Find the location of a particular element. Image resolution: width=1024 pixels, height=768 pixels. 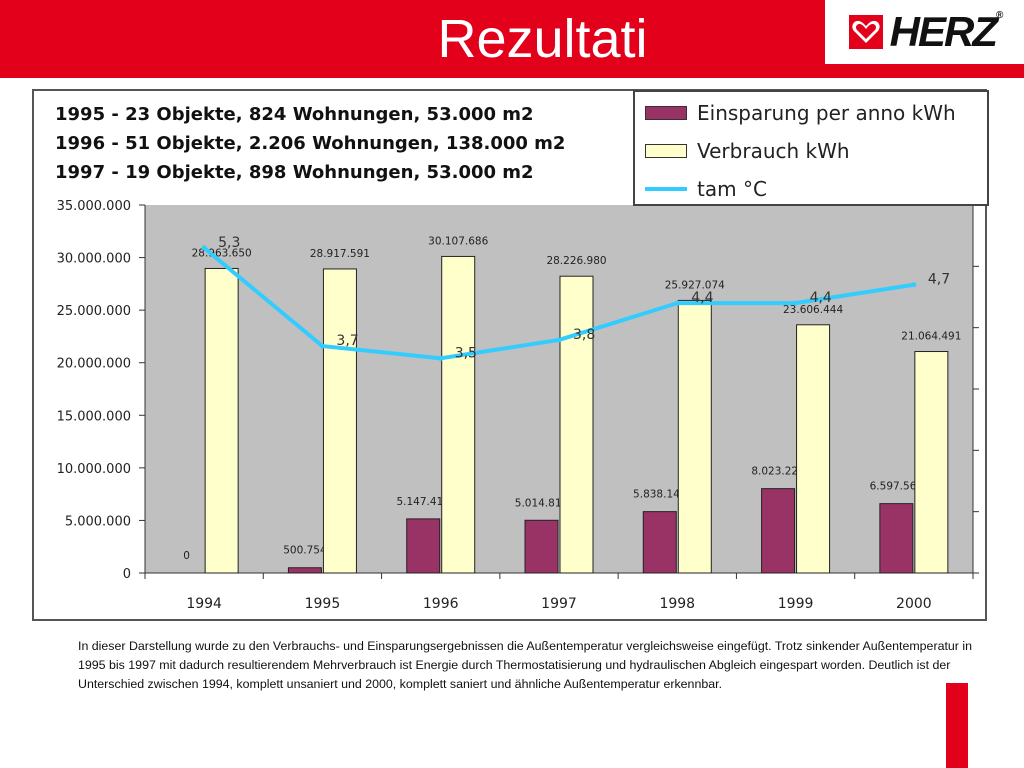

savings-bar-label: 5.147.413 is located at coordinates (422, 502).